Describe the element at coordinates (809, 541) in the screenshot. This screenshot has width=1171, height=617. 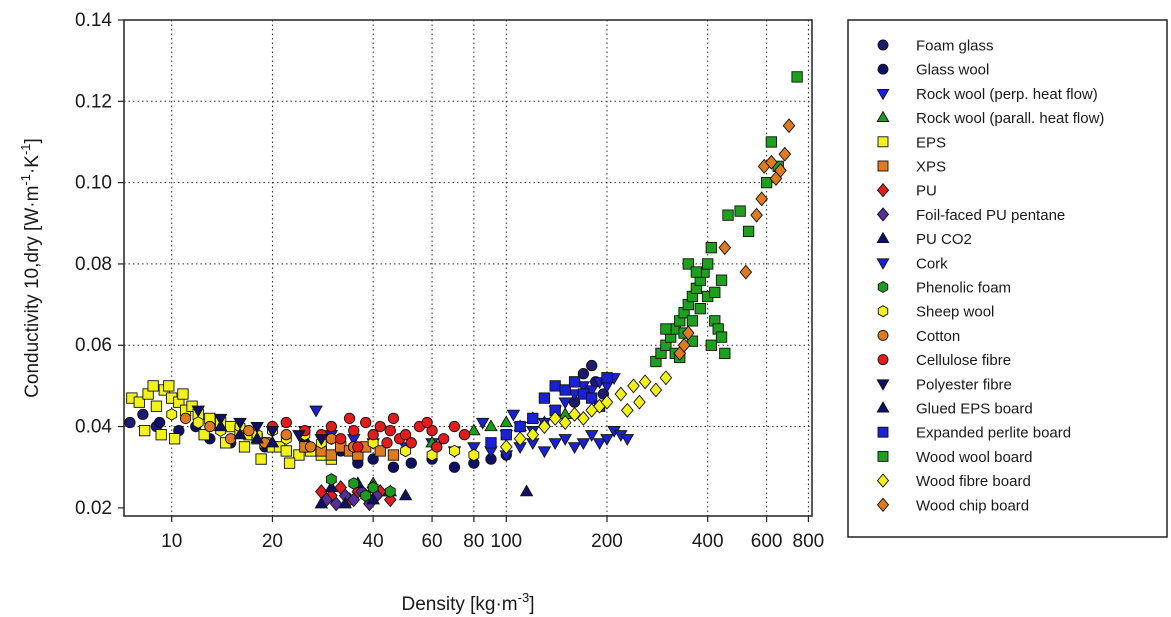
I see `x-tick-label: 800` at that location.